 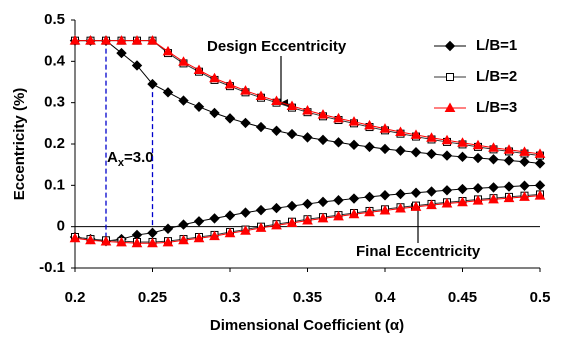 I want to click on y-tick-label: 0, so click(x=61, y=226).